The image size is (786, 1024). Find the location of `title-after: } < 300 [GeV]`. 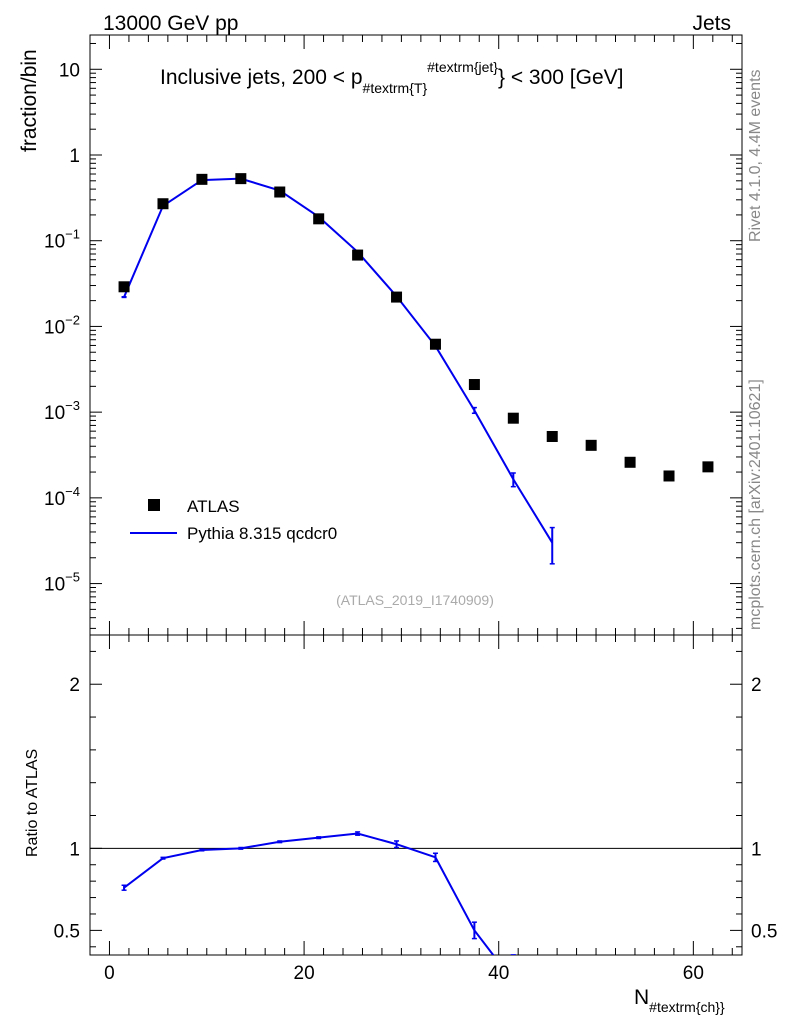

title-after: } < 300 [GeV] is located at coordinates (561, 77).